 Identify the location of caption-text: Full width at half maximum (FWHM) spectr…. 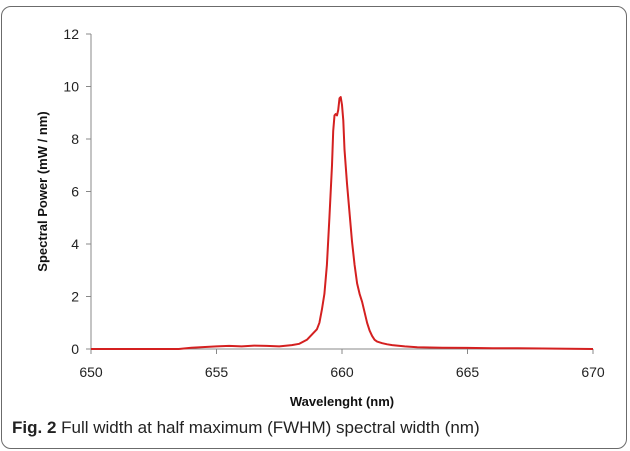
(270, 427).